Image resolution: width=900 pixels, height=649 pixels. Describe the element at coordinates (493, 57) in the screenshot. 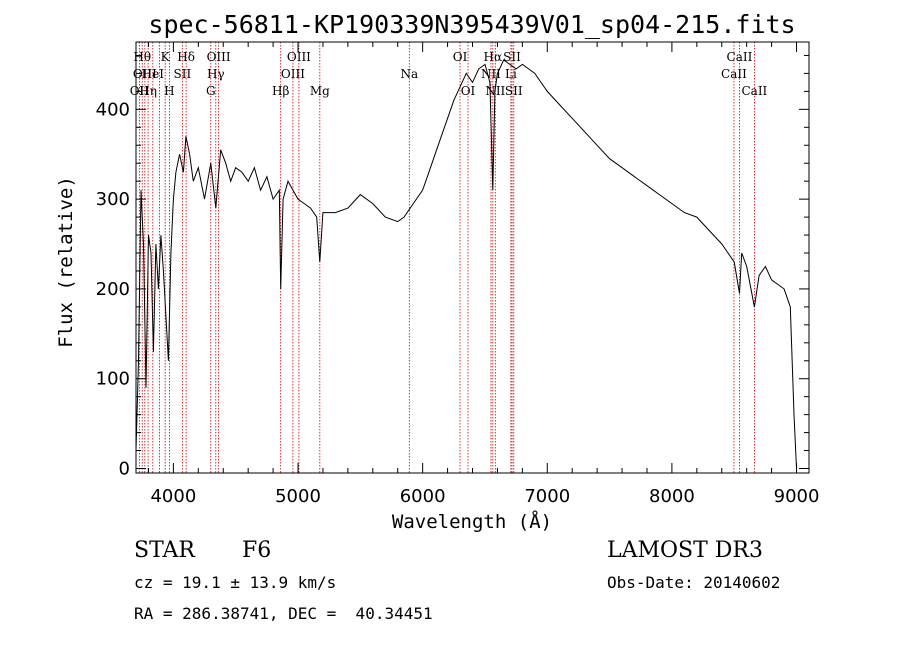

I see `line-marker-label-21: Hα` at that location.